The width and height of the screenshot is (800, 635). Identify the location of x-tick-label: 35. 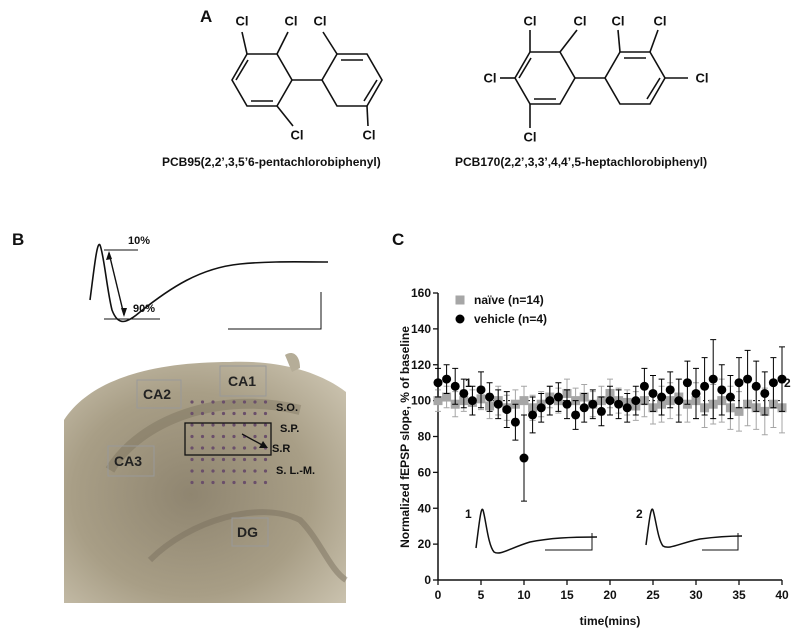
(739, 595).